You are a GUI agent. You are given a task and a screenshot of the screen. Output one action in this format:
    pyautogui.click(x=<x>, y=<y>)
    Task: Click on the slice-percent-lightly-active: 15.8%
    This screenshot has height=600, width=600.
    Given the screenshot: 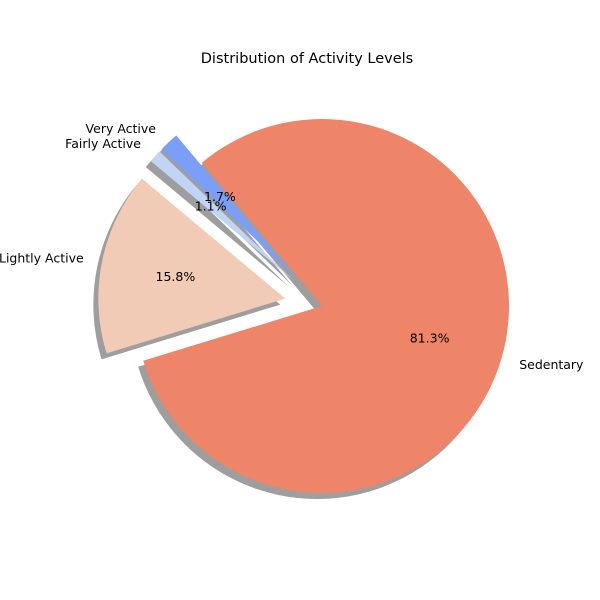 What is the action you would take?
    pyautogui.click(x=176, y=276)
    